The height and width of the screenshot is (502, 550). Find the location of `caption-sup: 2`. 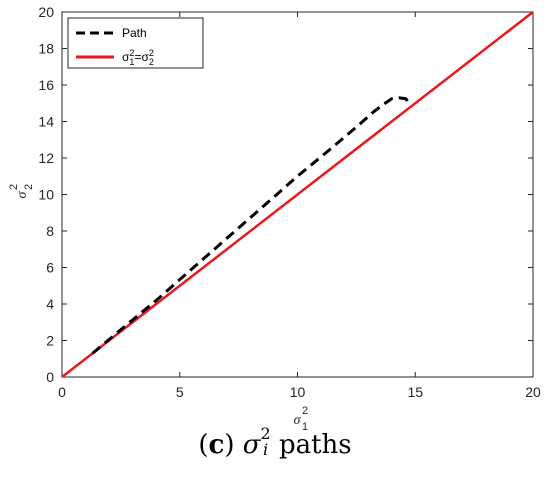

caption-sup: 2 is located at coordinates (265, 433).